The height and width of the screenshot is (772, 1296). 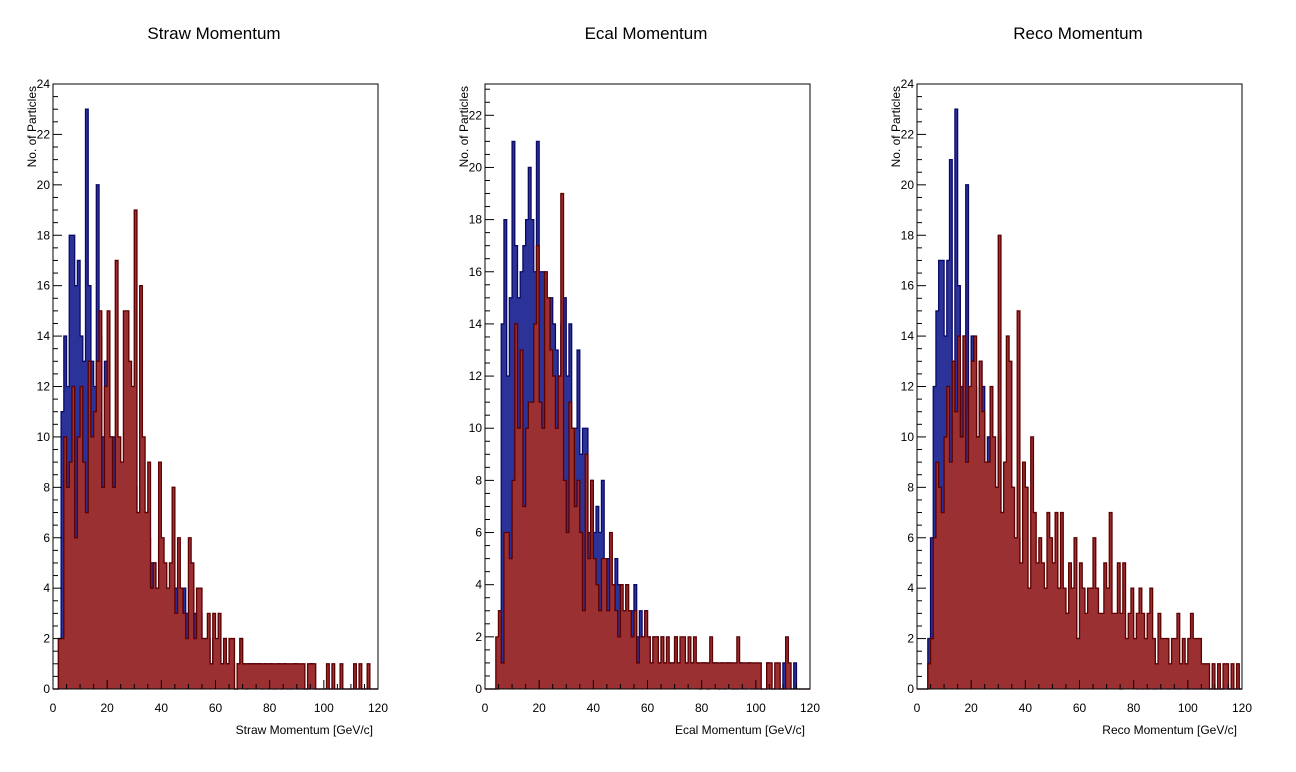 What do you see at coordinates (740, 730) in the screenshot?
I see `x-axis-label: Ecal Momentum [GeV/c]` at bounding box center [740, 730].